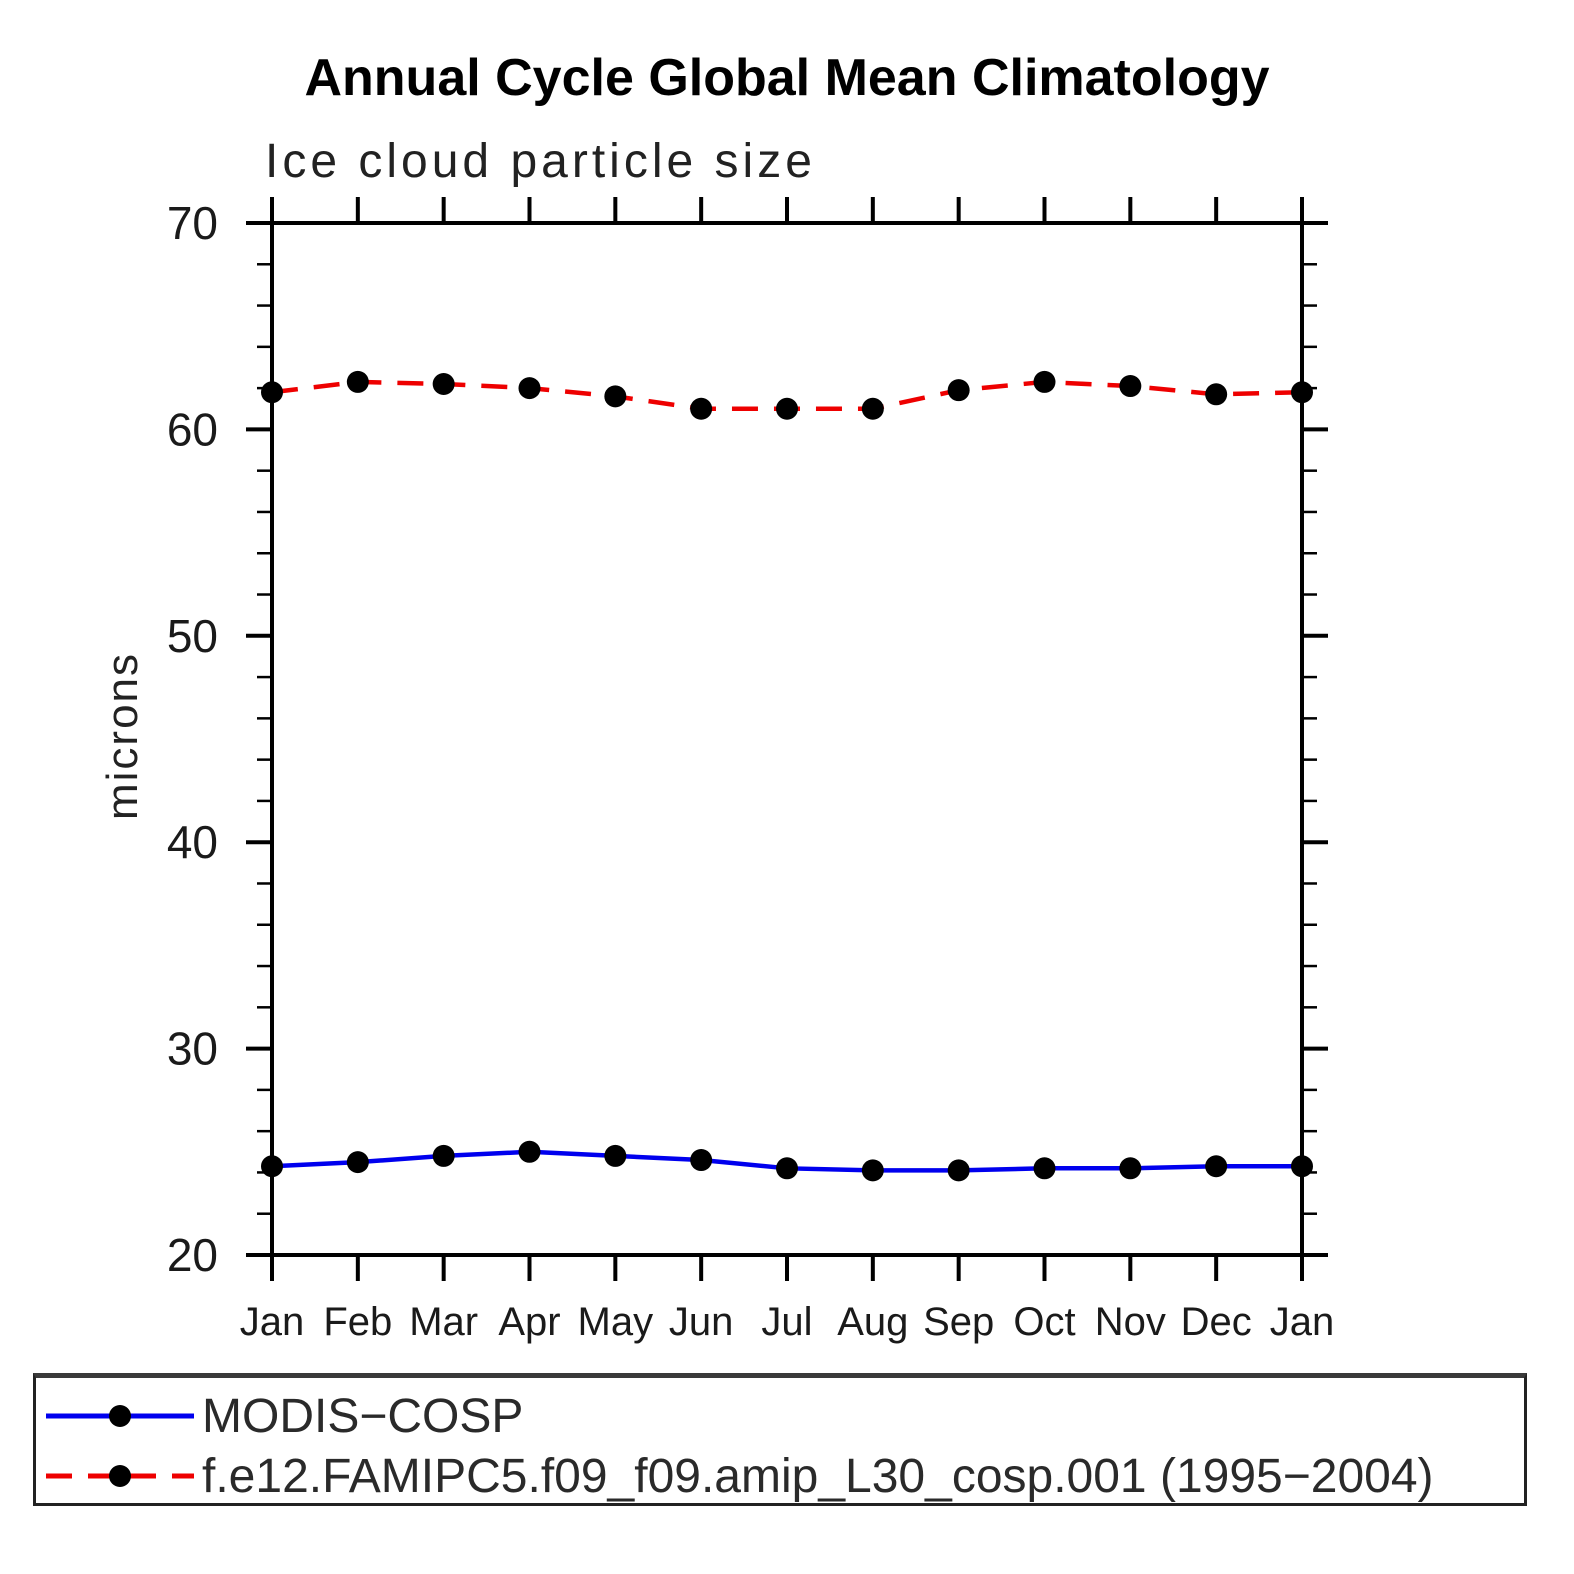 This screenshot has height=1574, width=1574. What do you see at coordinates (616, 1322) in the screenshot?
I see `x-tick-label: May` at bounding box center [616, 1322].